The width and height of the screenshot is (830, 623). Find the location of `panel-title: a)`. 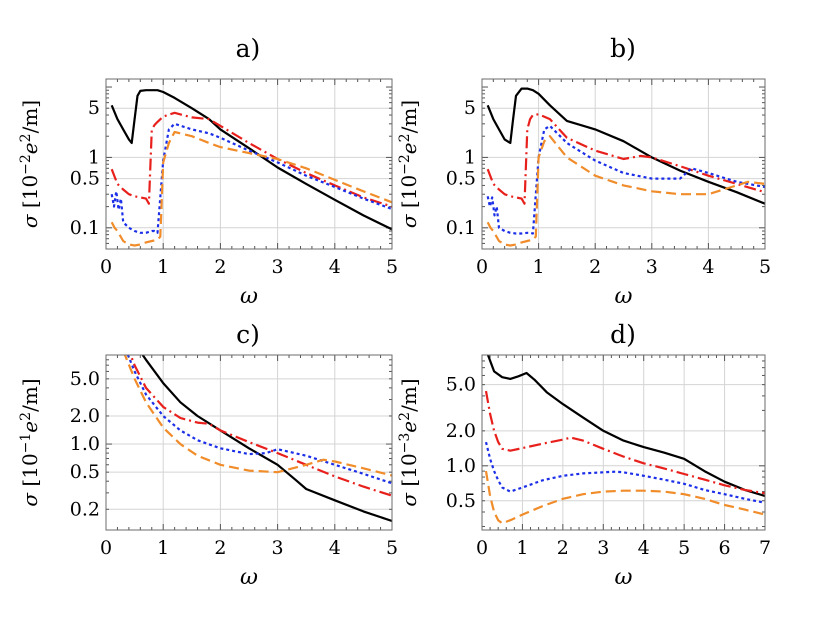

panel-title: a) is located at coordinates (248, 48).